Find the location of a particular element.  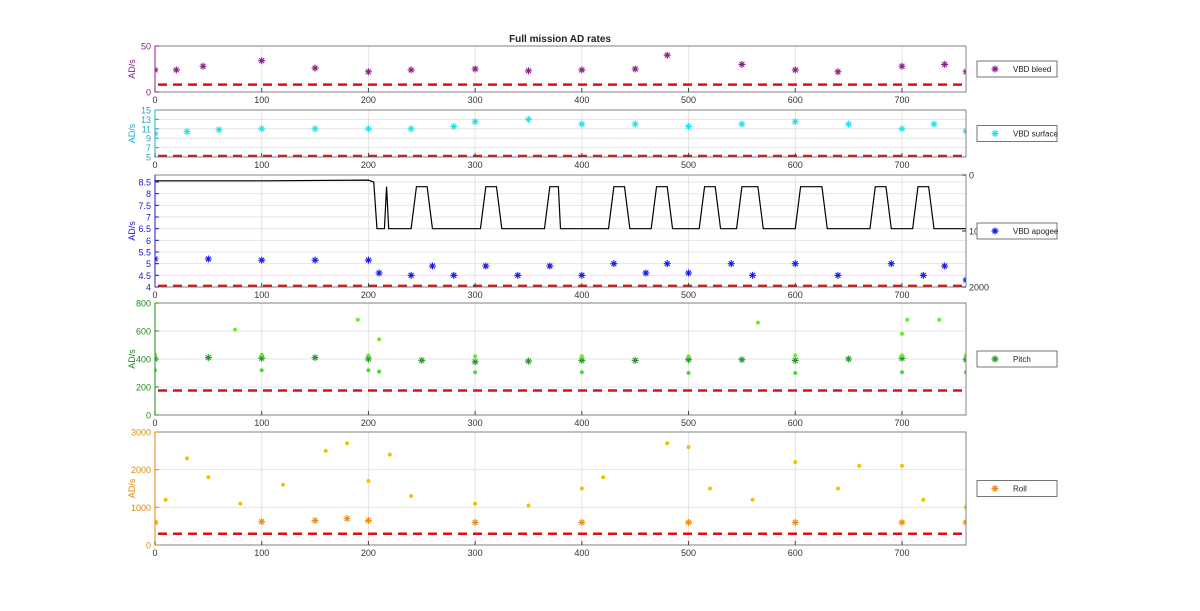

legend-pitch: Pitch is located at coordinates (1017, 359).